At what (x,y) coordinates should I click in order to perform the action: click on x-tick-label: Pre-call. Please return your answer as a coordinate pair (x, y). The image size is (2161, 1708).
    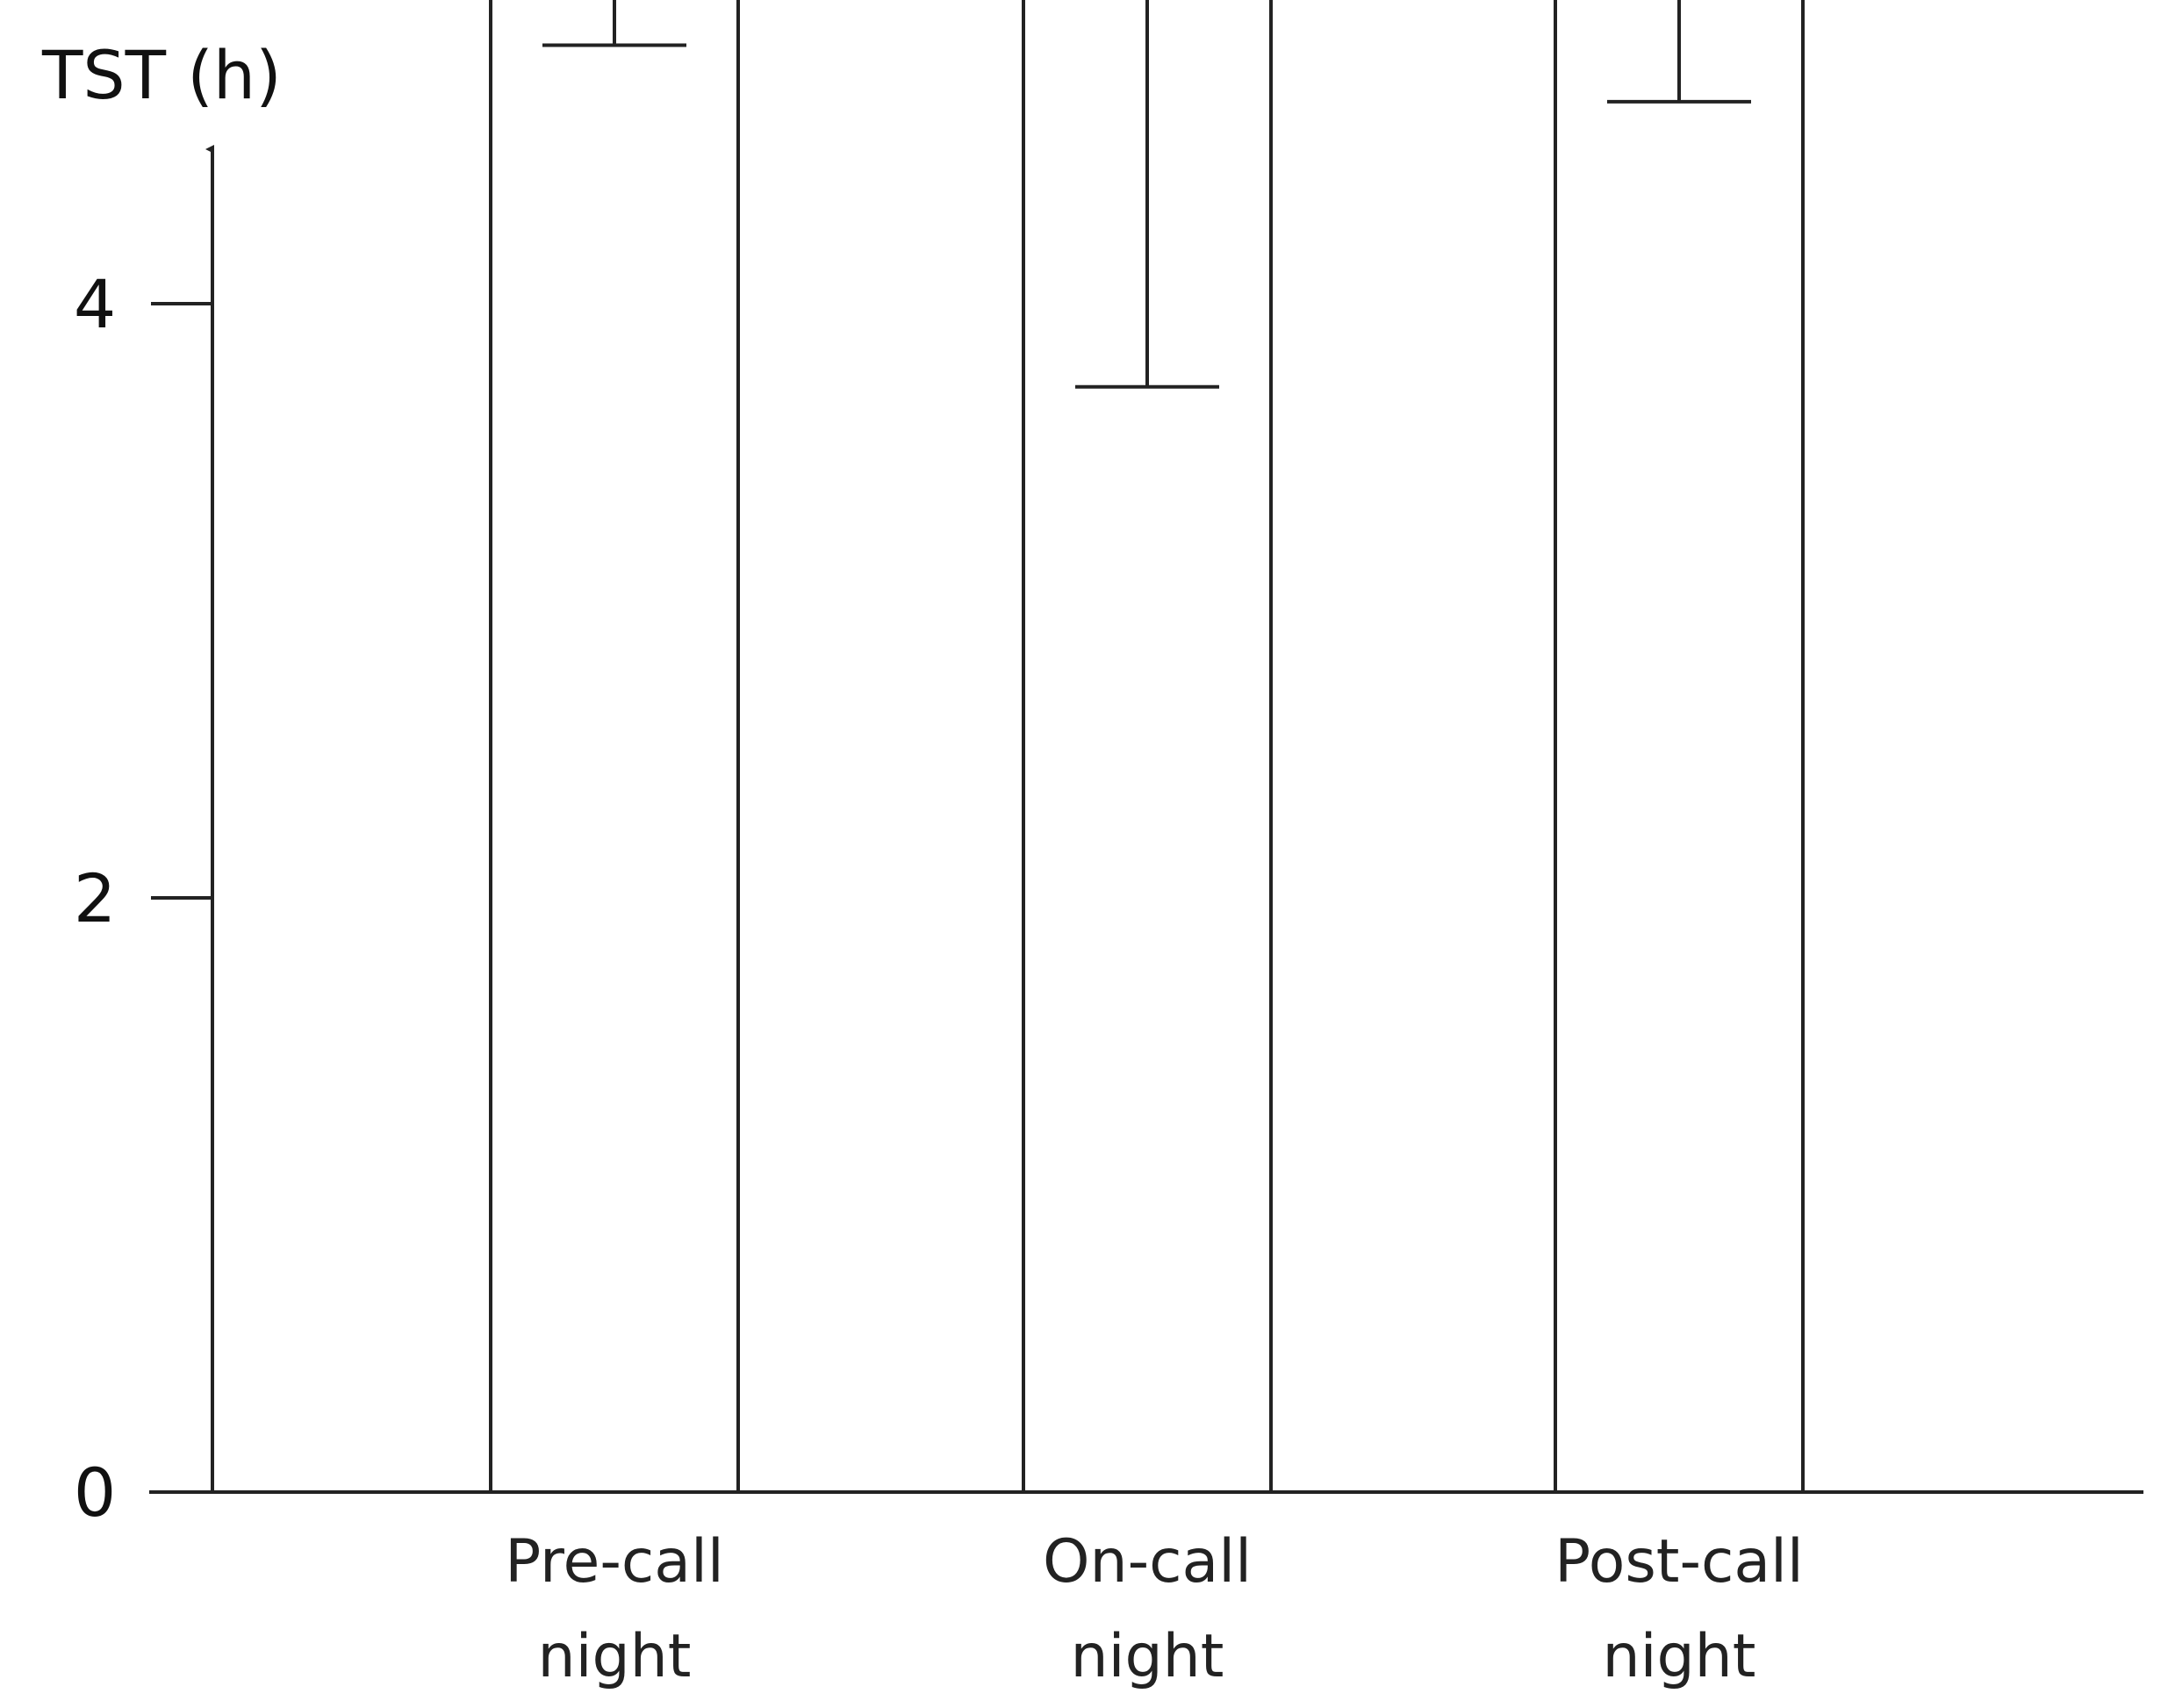
    Looking at the image, I should click on (614, 1562).